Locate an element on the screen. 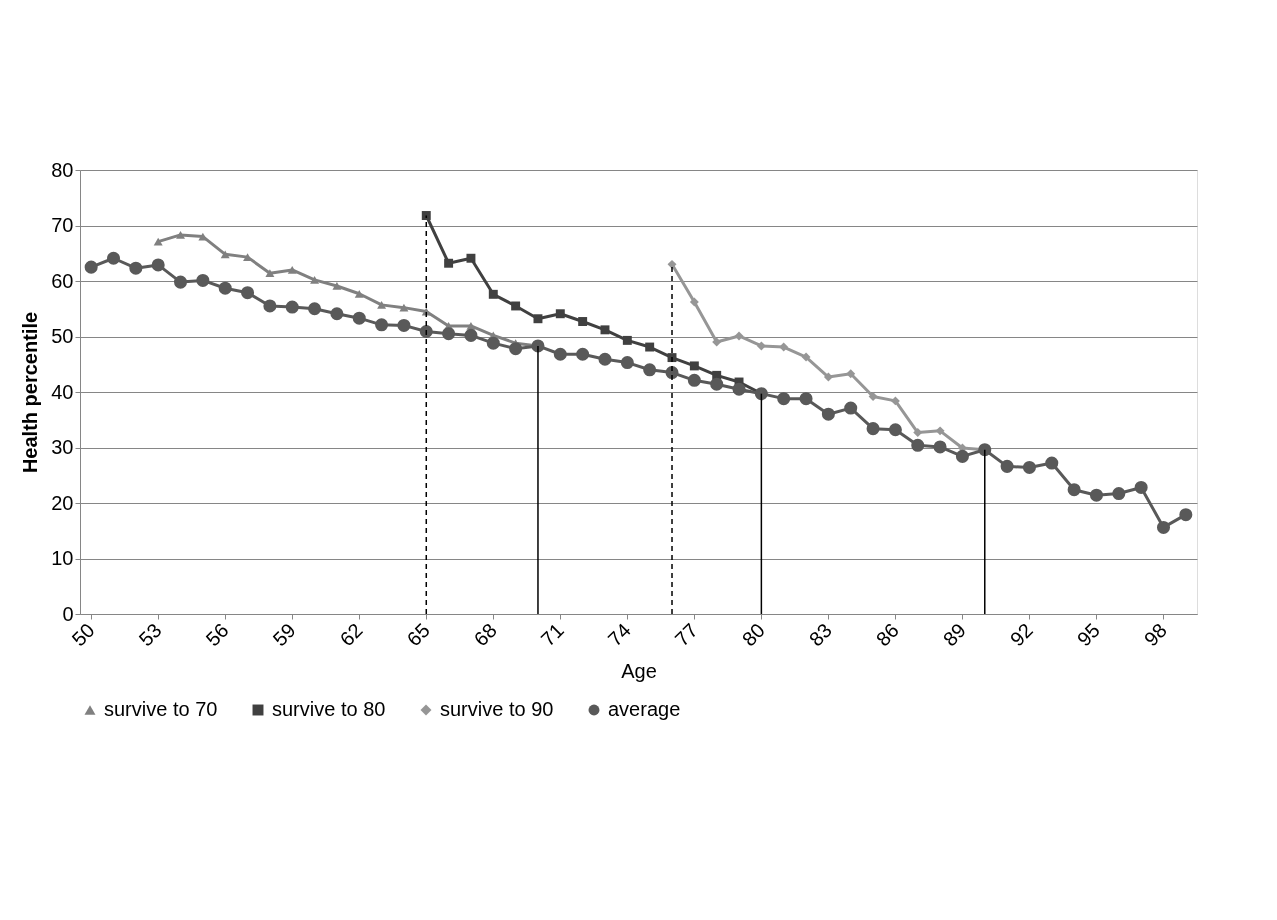  y-tick-label: 80 is located at coordinates (62, 169).